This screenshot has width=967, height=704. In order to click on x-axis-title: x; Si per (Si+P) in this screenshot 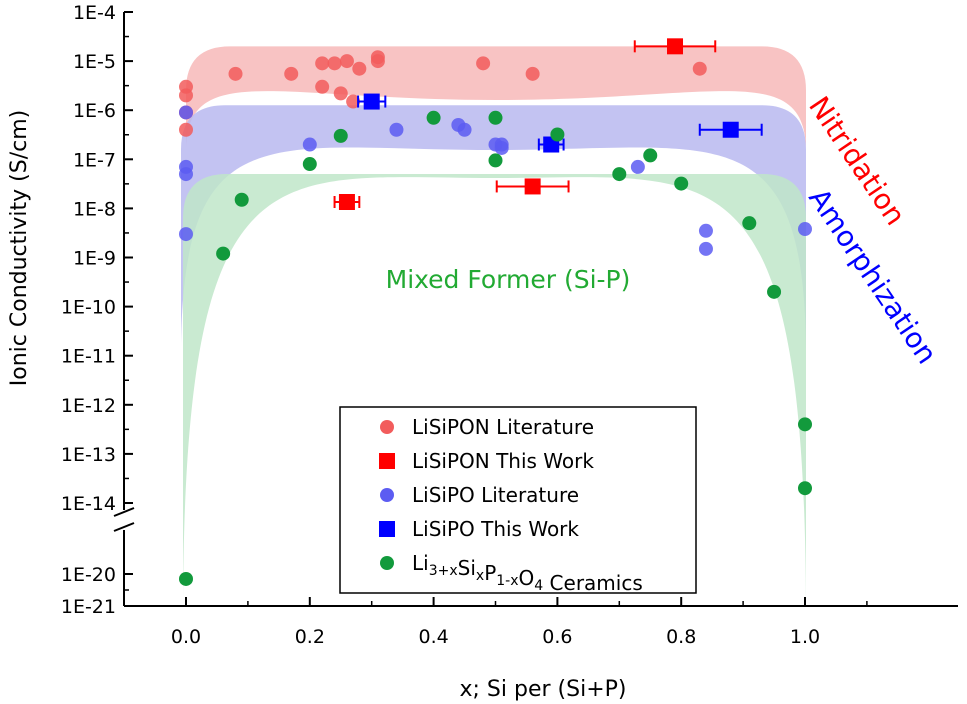, I will do `click(543, 689)`.